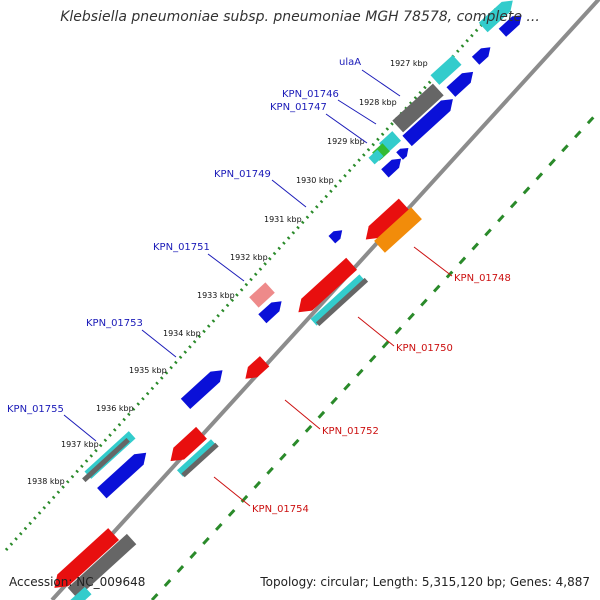 Image resolution: width=600 pixels, height=600 pixels. I want to click on forward-gene-label: KPN_01746, so click(310, 94).